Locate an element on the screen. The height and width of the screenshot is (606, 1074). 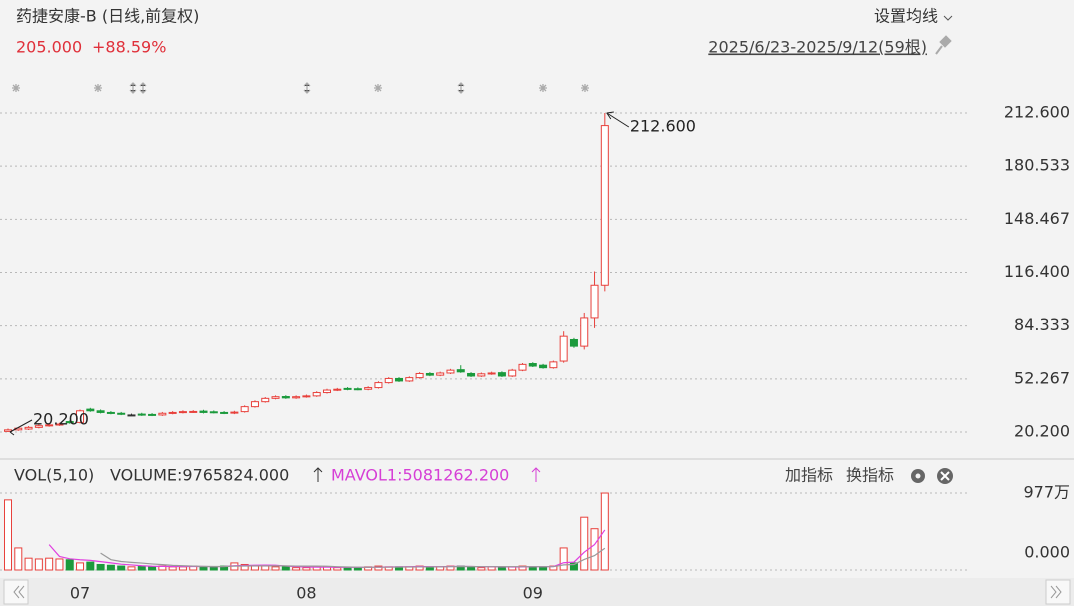
x-tick-label: 07 is located at coordinates (80, 593).